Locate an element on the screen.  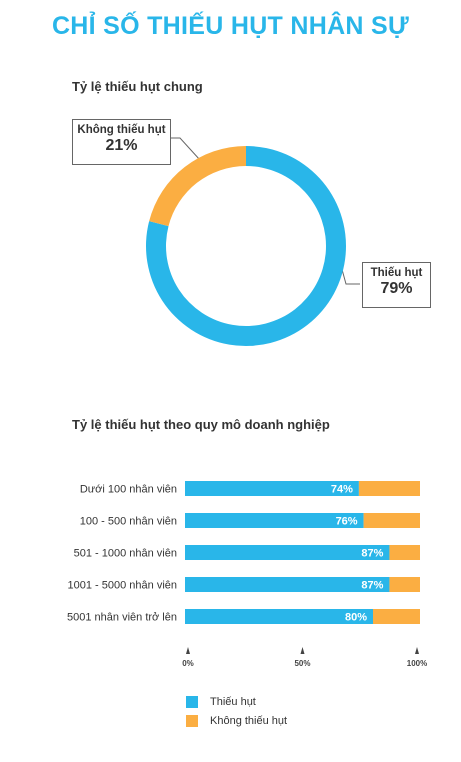
callout-not-shortage-label: Không thiếu hụt is located at coordinates (121, 130).